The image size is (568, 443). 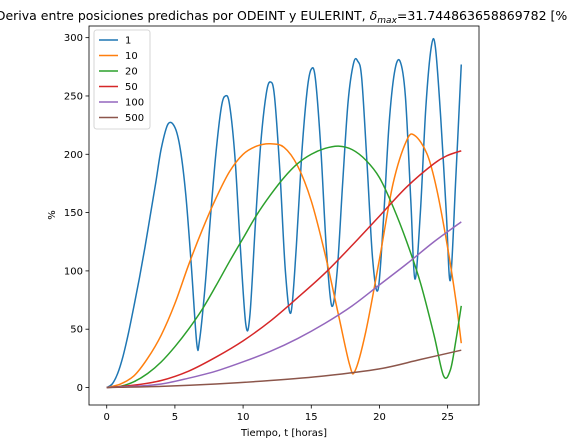 What do you see at coordinates (134, 103) in the screenshot?
I see `legend-label-100: 100` at bounding box center [134, 103].